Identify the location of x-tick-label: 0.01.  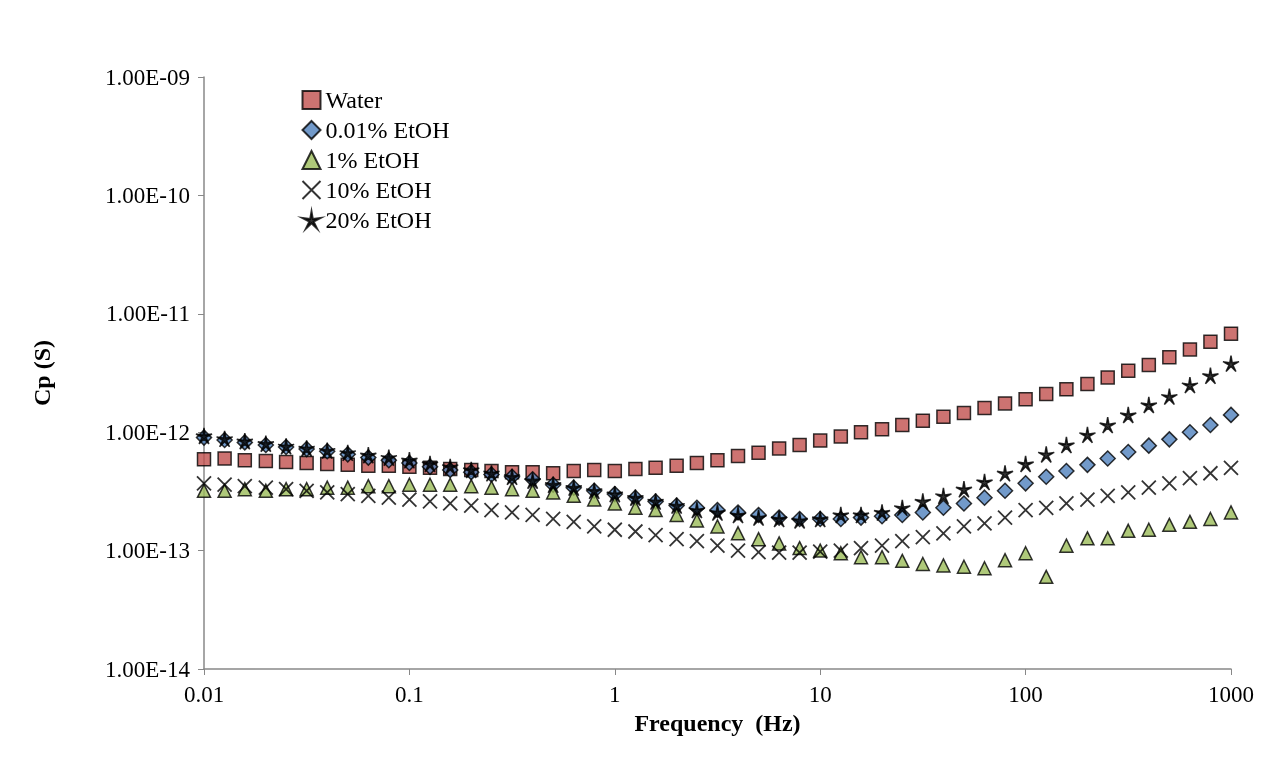
(204, 694).